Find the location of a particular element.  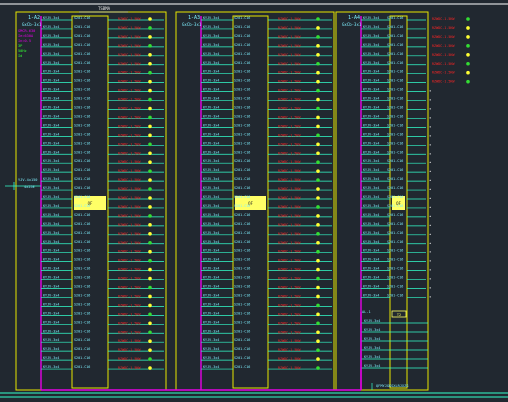

panel-subtitle: GxCb-3x1 is located at coordinates (352, 24).